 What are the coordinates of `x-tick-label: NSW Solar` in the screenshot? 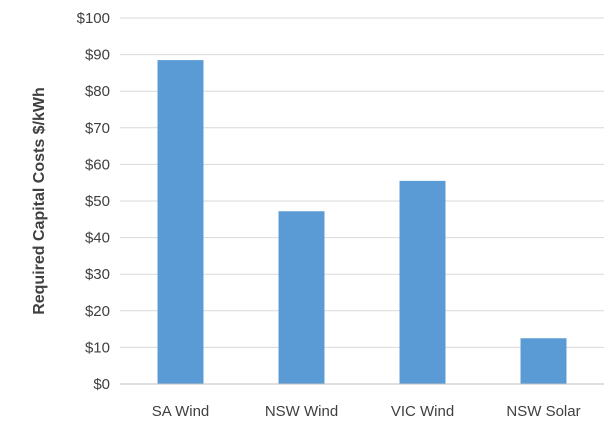 It's located at (543, 411).